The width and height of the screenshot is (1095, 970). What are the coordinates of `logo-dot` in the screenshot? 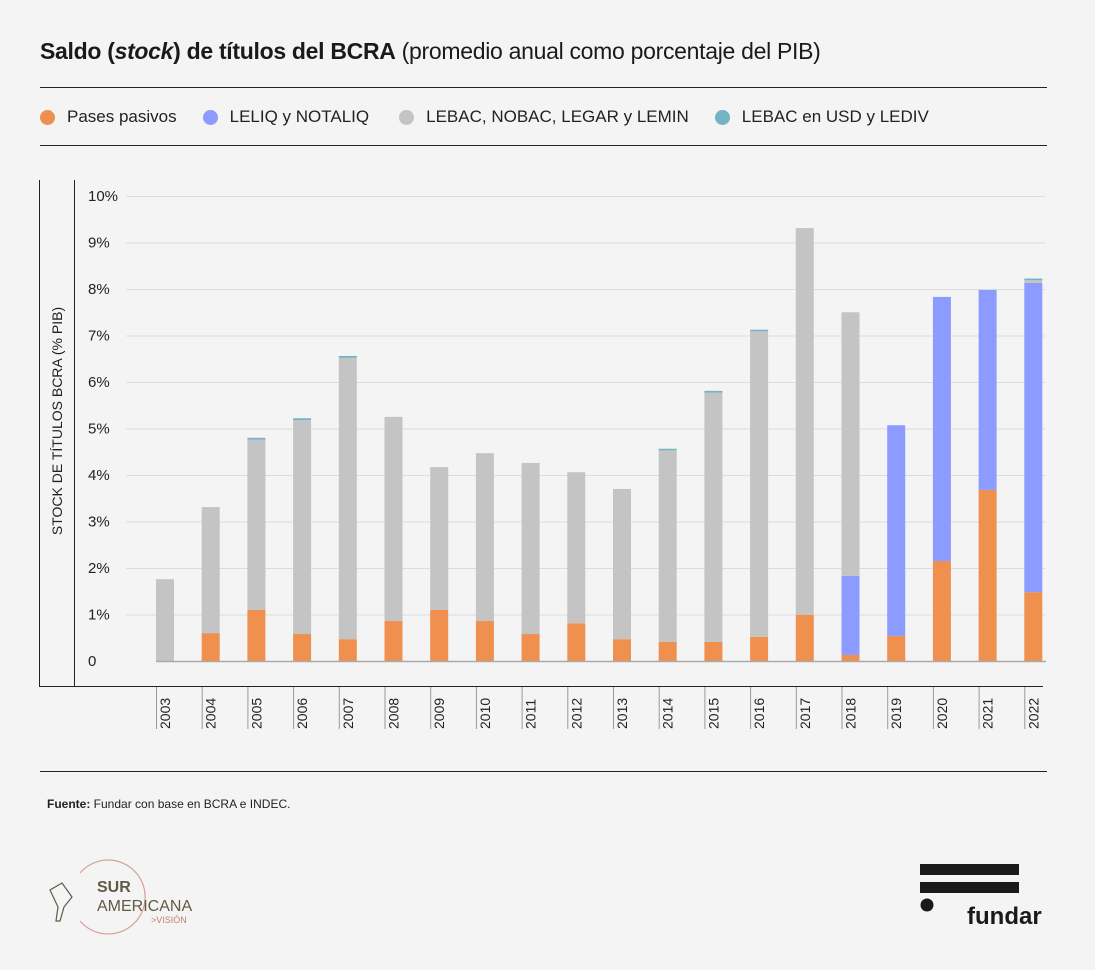 It's located at (927, 905).